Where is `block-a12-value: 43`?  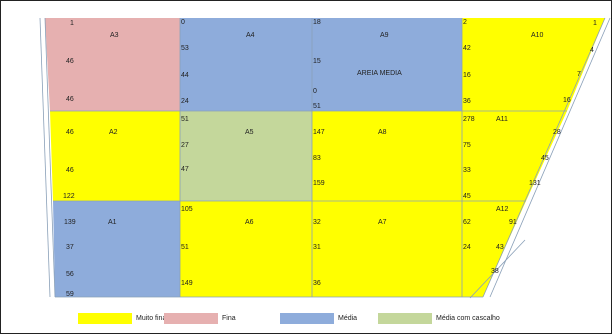 block-a12-value: 43 is located at coordinates (500, 247).